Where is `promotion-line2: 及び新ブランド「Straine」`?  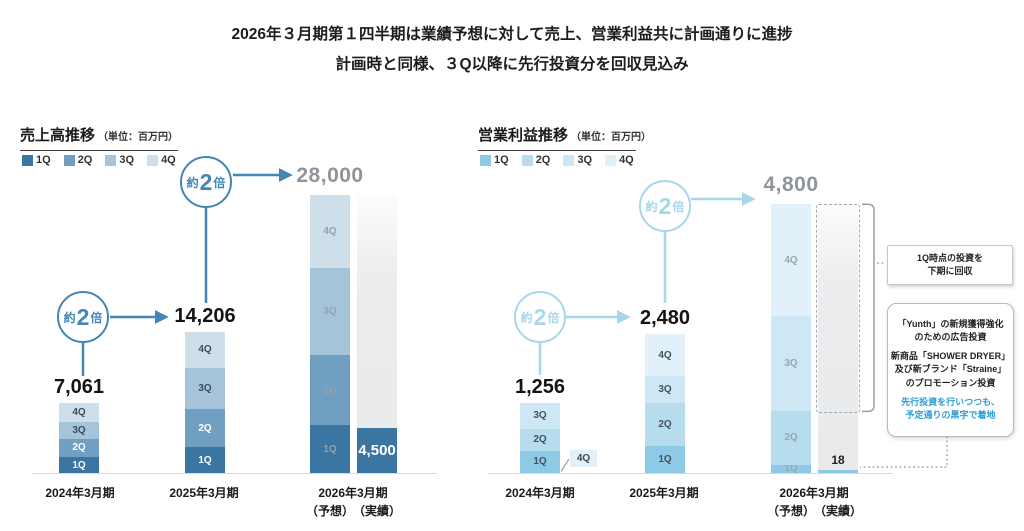 promotion-line2: 及び新ブランド「Straine」 is located at coordinates (950, 369).